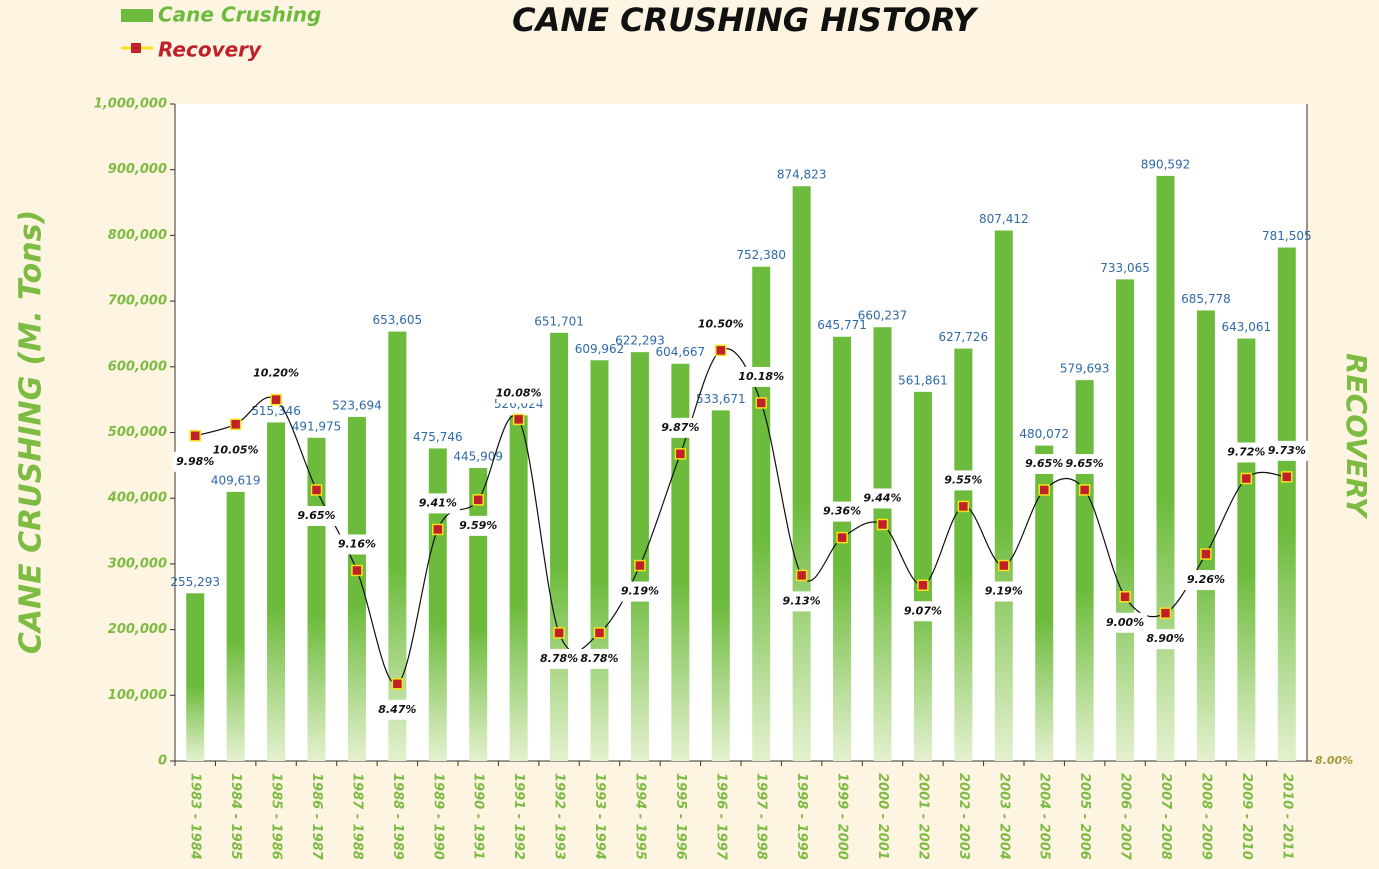  I want to click on recovery-label: 8.90%, so click(1165, 638).